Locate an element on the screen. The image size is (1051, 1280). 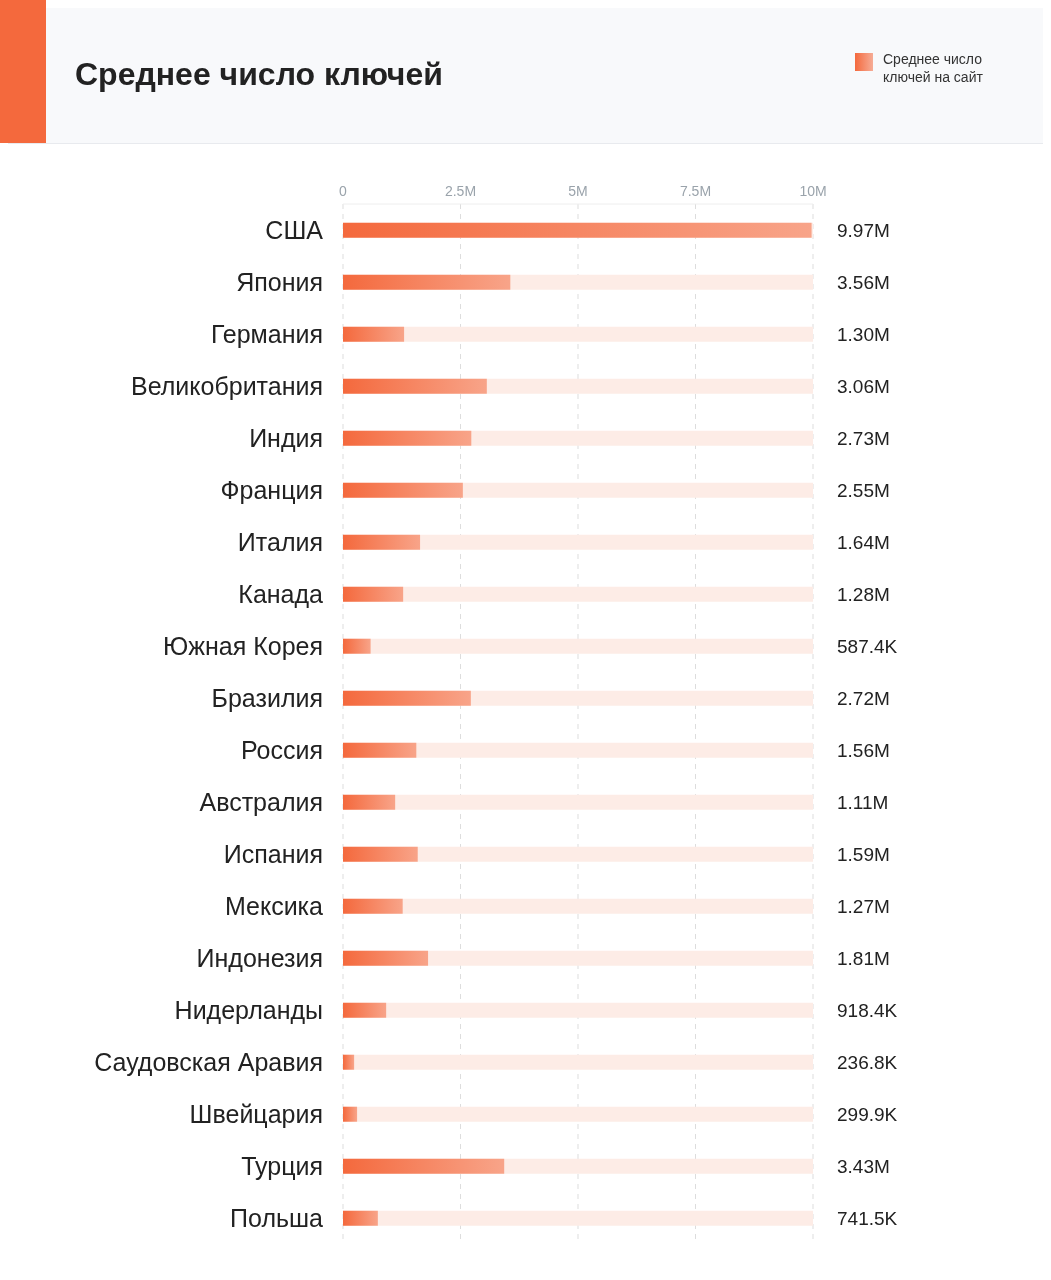
legend-label: Среднее число ключей на сайт is located at coordinates (933, 68).